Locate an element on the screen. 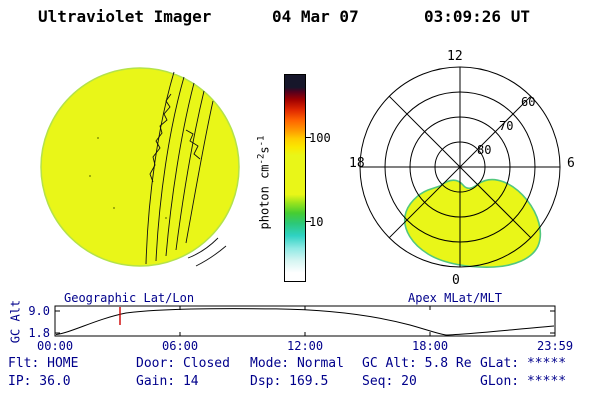  observation-date: 04 Mar 07 is located at coordinates (315, 16).